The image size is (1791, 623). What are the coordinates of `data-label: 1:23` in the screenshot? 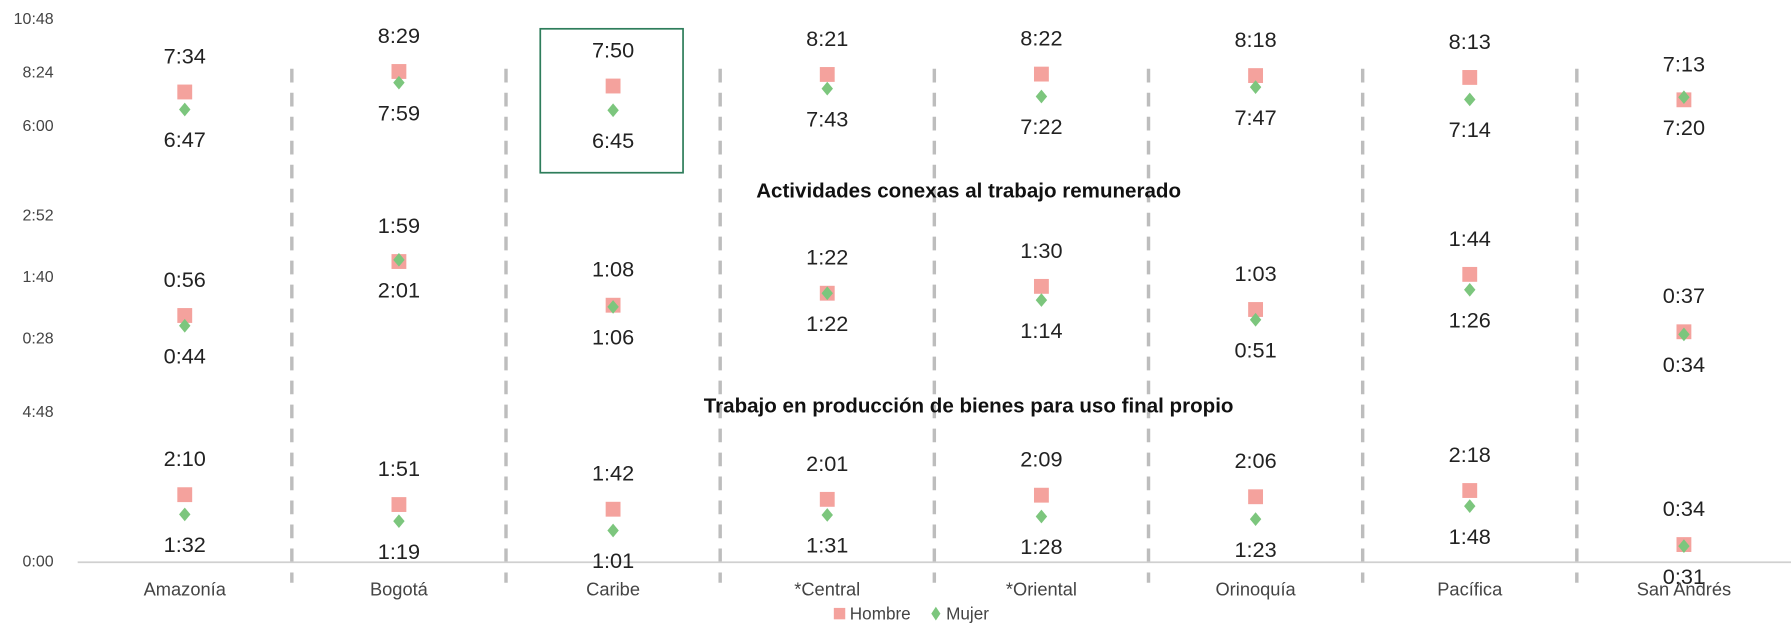 It's located at (1255, 549).